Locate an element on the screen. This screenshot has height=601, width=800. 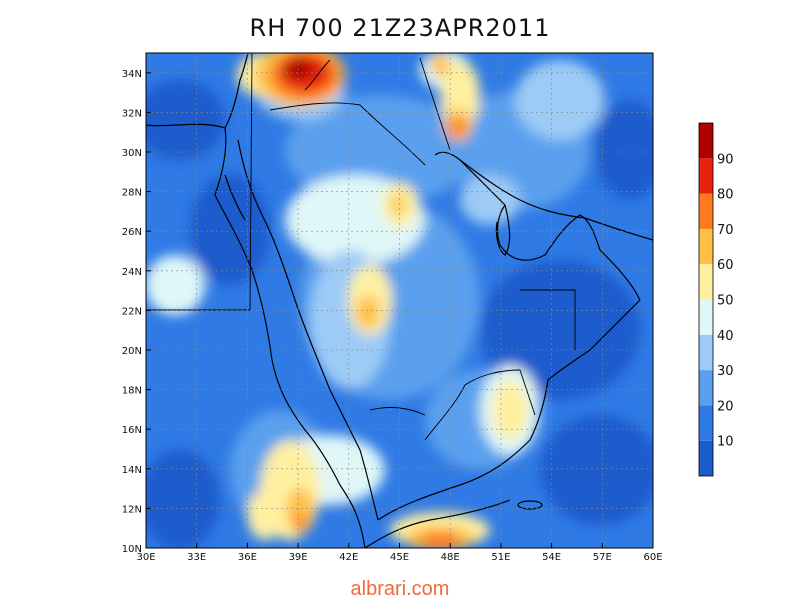
lat-tick-label: 10N is located at coordinates (132, 549).